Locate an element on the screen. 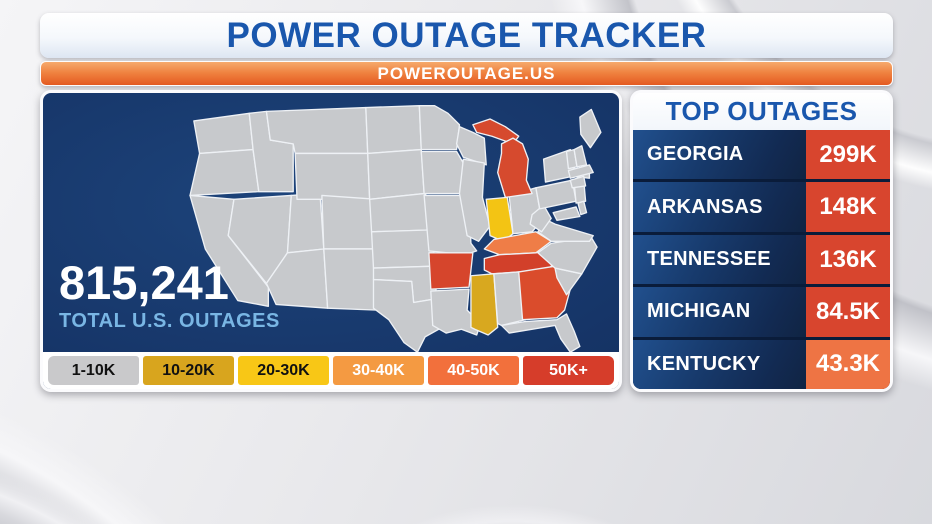 This screenshot has height=524, width=932. state-NE is located at coordinates (401, 212).